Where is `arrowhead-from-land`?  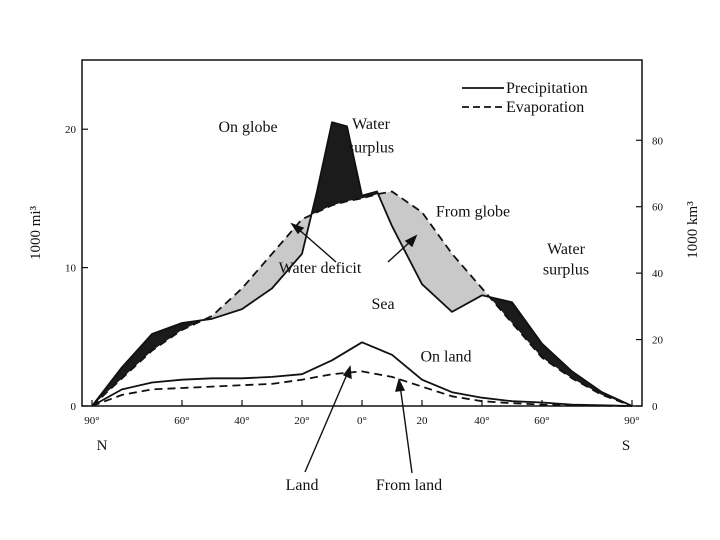
arrowhead-from-land is located at coordinates (400, 385).